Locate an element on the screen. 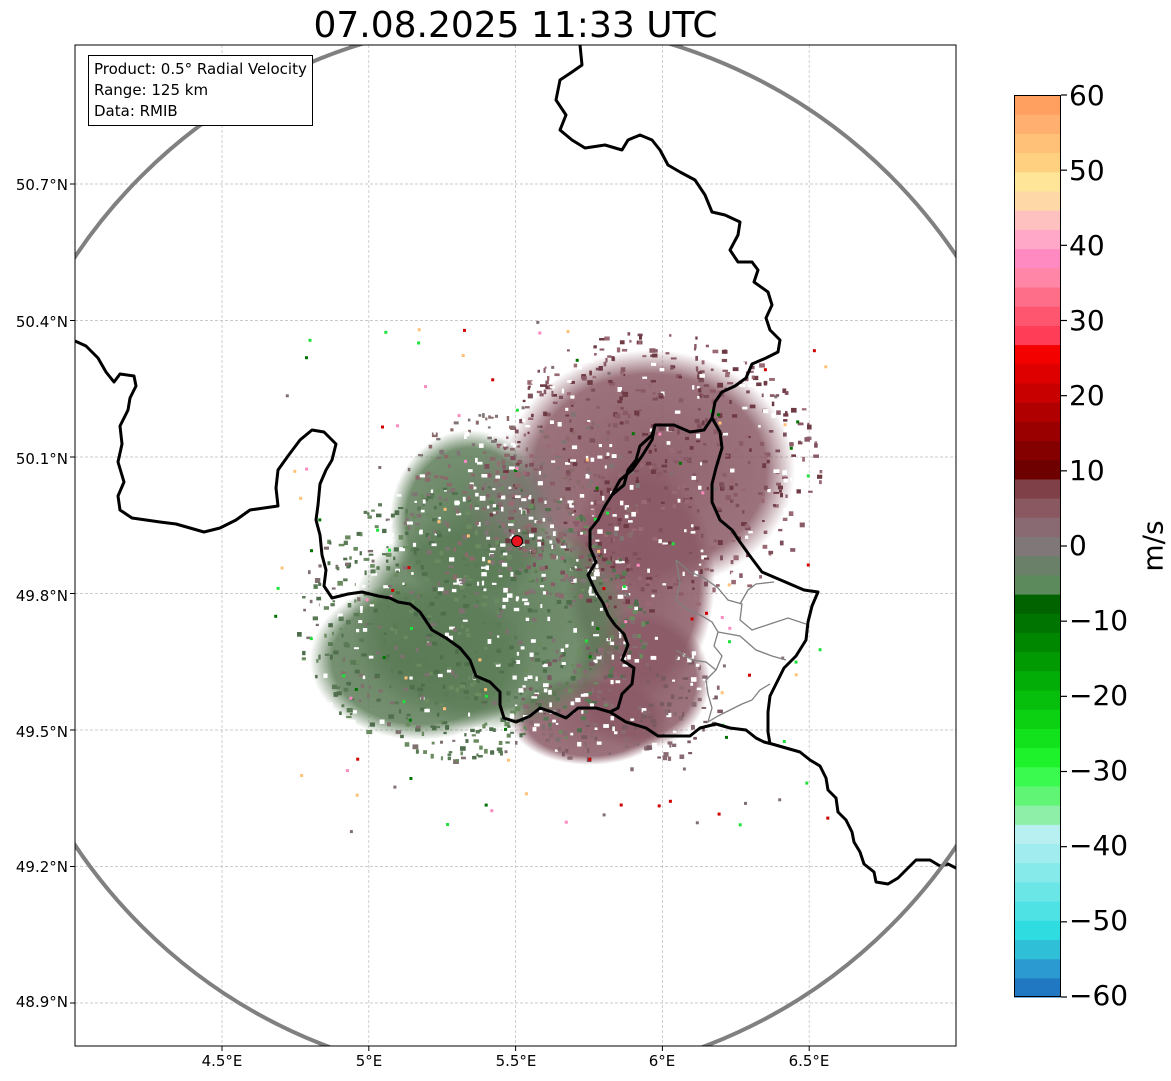  colorbar-tick-label: 10 is located at coordinates (1087, 470).